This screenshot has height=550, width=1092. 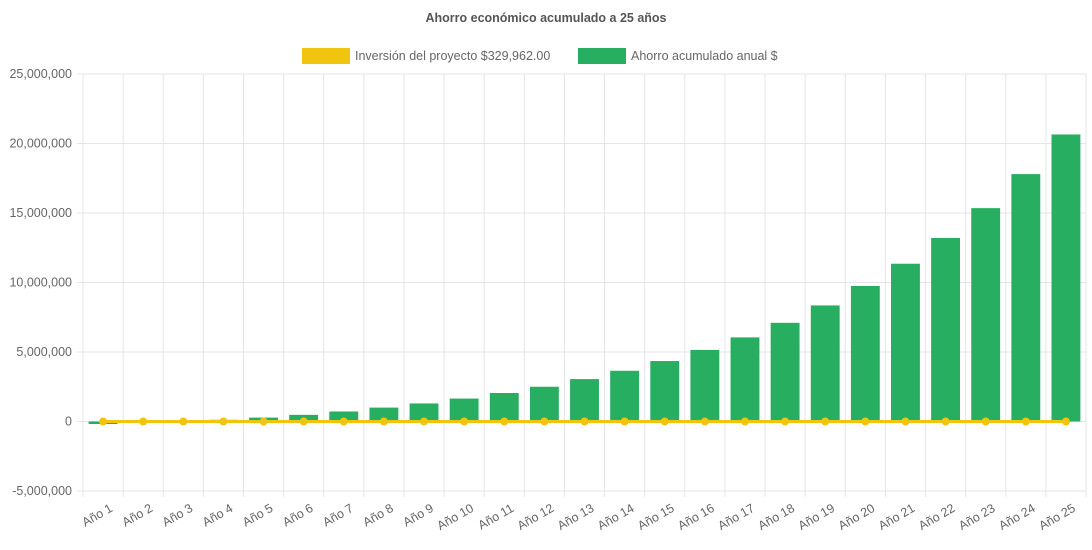 What do you see at coordinates (655, 517) in the screenshot?
I see `x-tick-label: Año 15` at bounding box center [655, 517].